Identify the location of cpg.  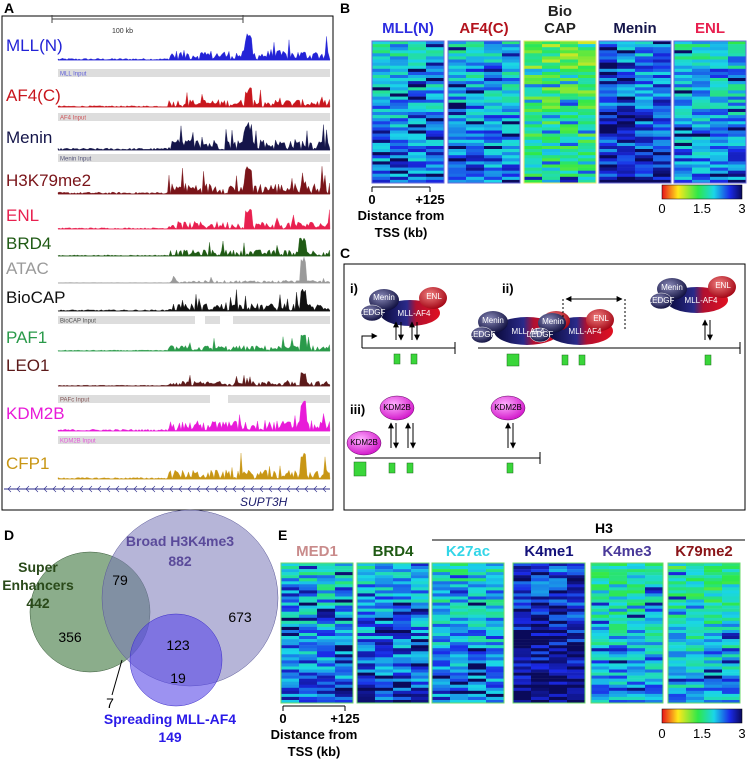
(565, 360).